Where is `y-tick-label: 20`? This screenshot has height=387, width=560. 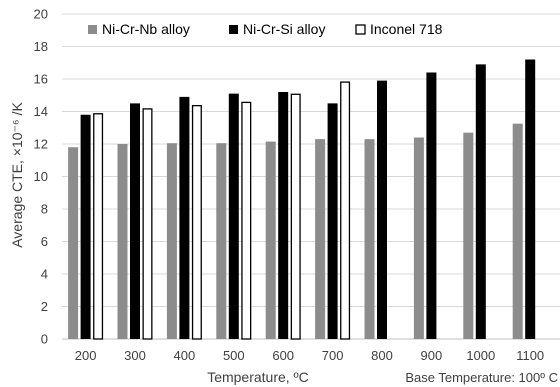 y-tick-label: 20 is located at coordinates (41, 14).